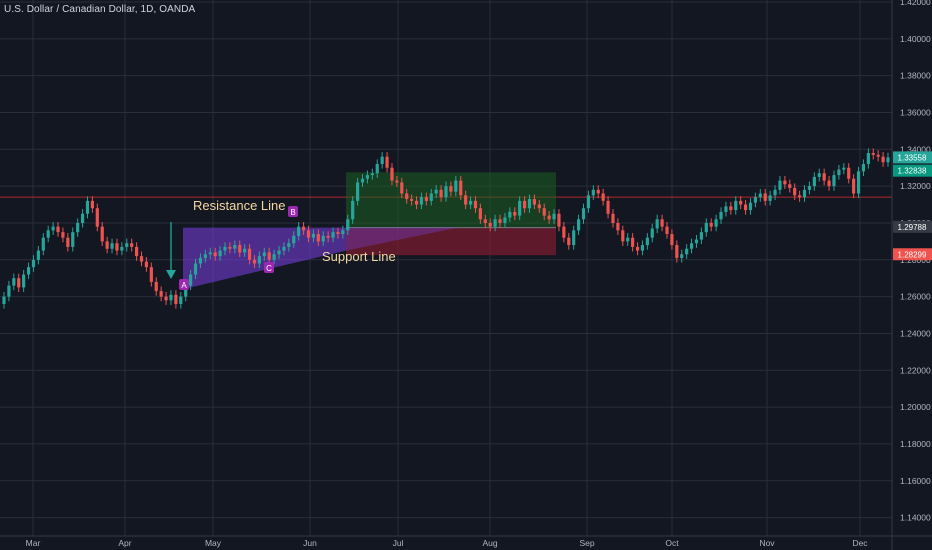 This screenshot has width=932, height=550. Describe the element at coordinates (912, 157) in the screenshot. I see `price-badge-label: 1.33558` at that location.